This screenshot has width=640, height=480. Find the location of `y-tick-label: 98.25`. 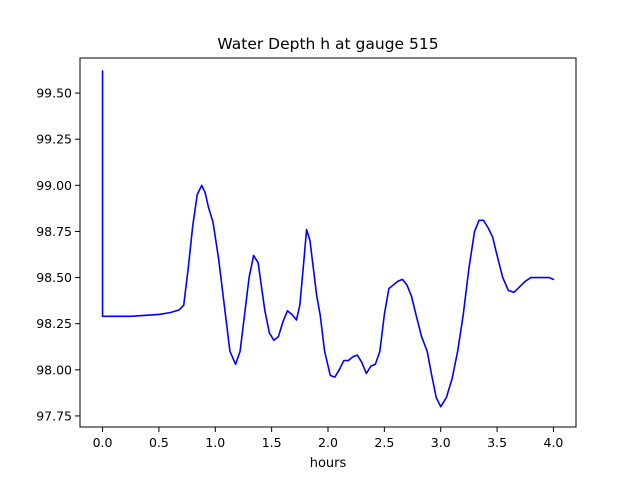

y-tick-label: 98.25 is located at coordinates (54, 323).